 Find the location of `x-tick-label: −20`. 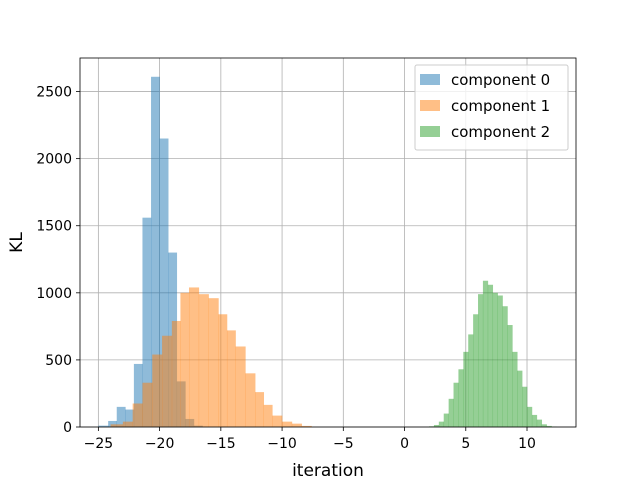

x-tick-label: −20 is located at coordinates (160, 444).